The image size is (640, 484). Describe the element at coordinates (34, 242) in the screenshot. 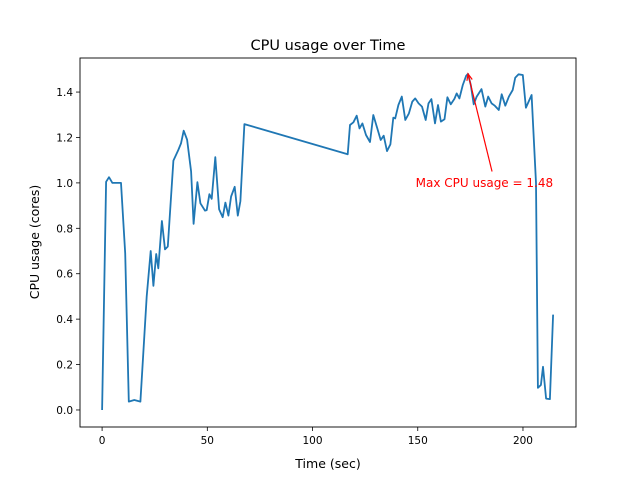

I see `y-axis-label: CPU usage (cores)` at that location.